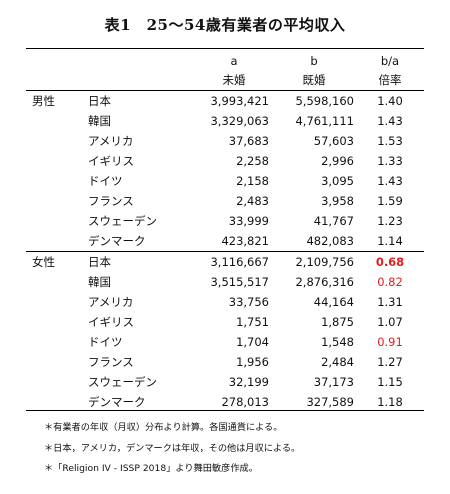 The image size is (450, 494). What do you see at coordinates (225, 25) in the screenshot?
I see `table-title: 表1 25～54歳有業者の平均収入` at bounding box center [225, 25].